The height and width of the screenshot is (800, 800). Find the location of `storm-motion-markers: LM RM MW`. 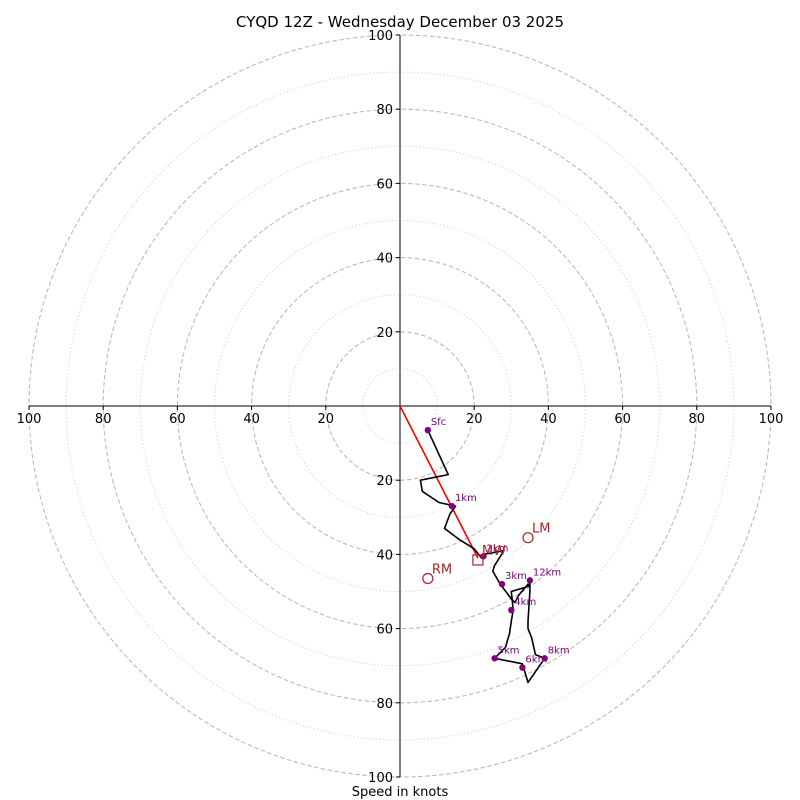

storm-motion-markers: LM RM MW is located at coordinates (486, 553).